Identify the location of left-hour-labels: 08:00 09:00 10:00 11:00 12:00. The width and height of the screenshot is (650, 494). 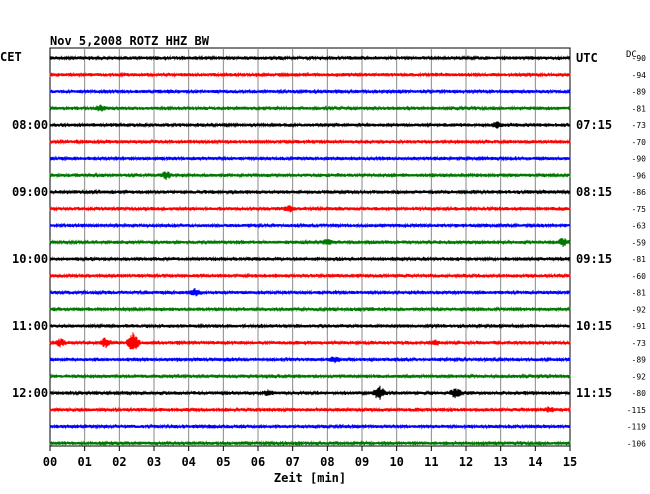
(30, 259).